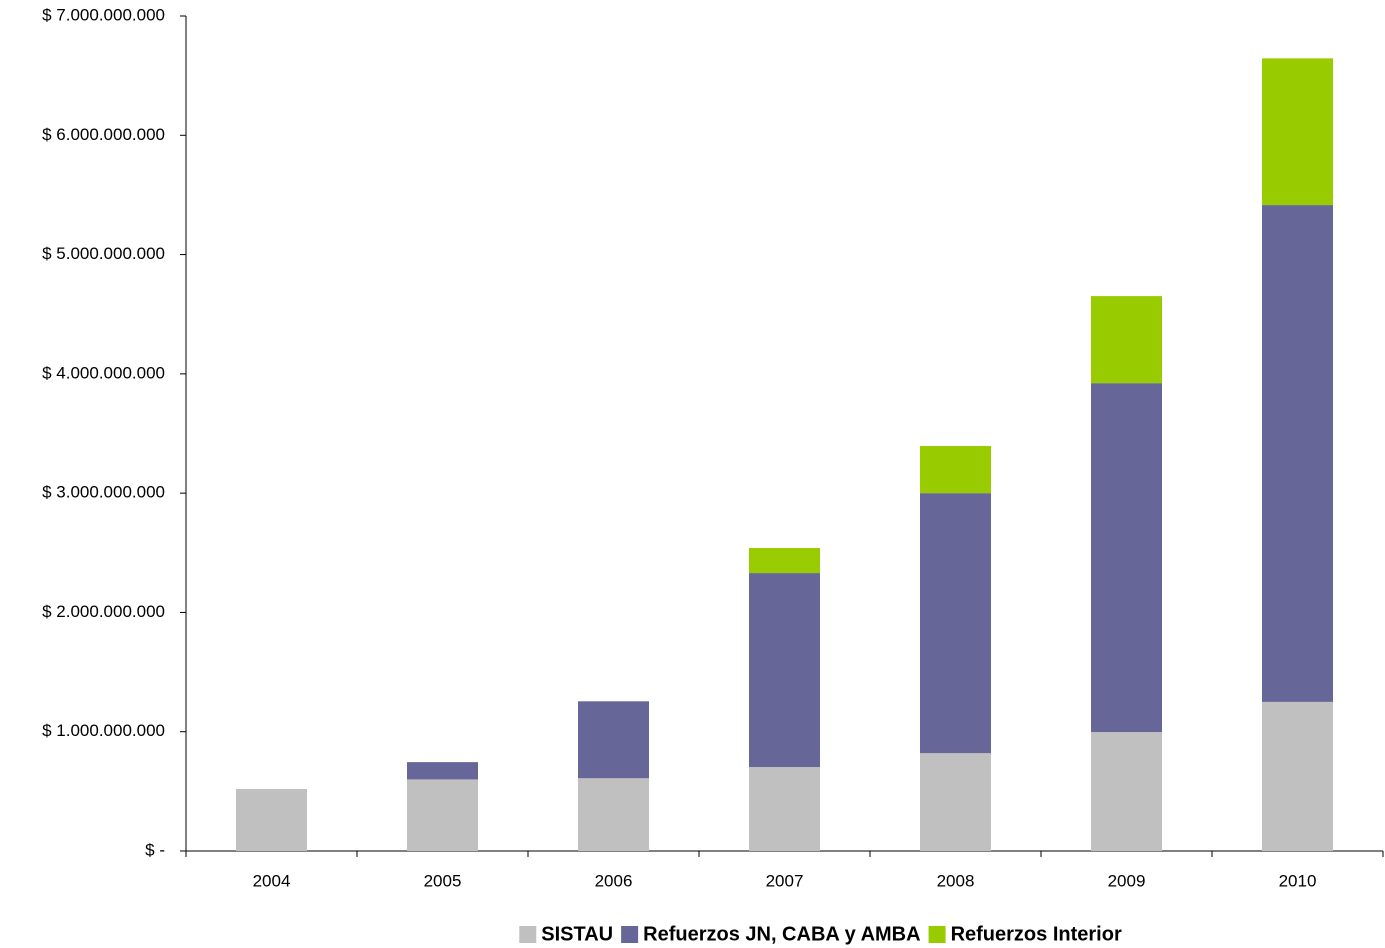 Image resolution: width=1385 pixels, height=948 pixels. I want to click on y-tick-label: $ 4.000.000.000, so click(103, 372).